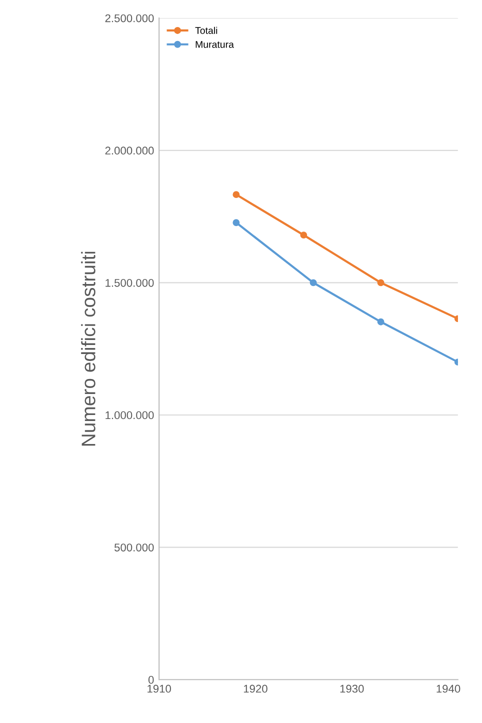 This screenshot has height=723, width=482. Describe the element at coordinates (88, 349) in the screenshot. I see `y-axis-title: Numero edifici costruiti` at that location.